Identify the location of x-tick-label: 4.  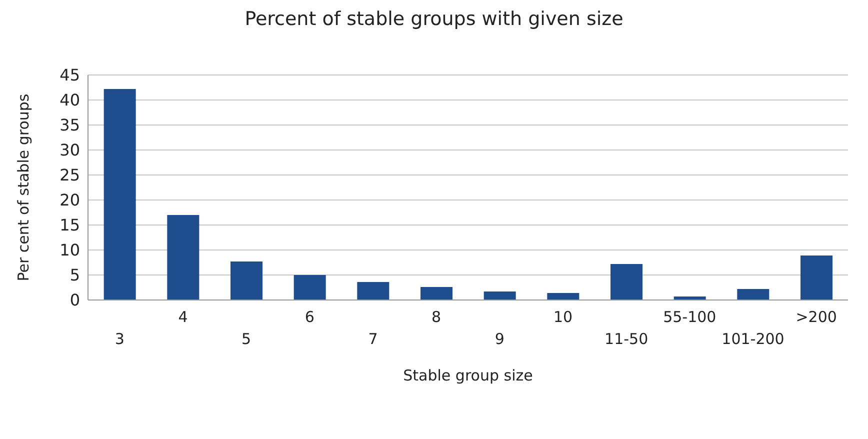
(183, 317).